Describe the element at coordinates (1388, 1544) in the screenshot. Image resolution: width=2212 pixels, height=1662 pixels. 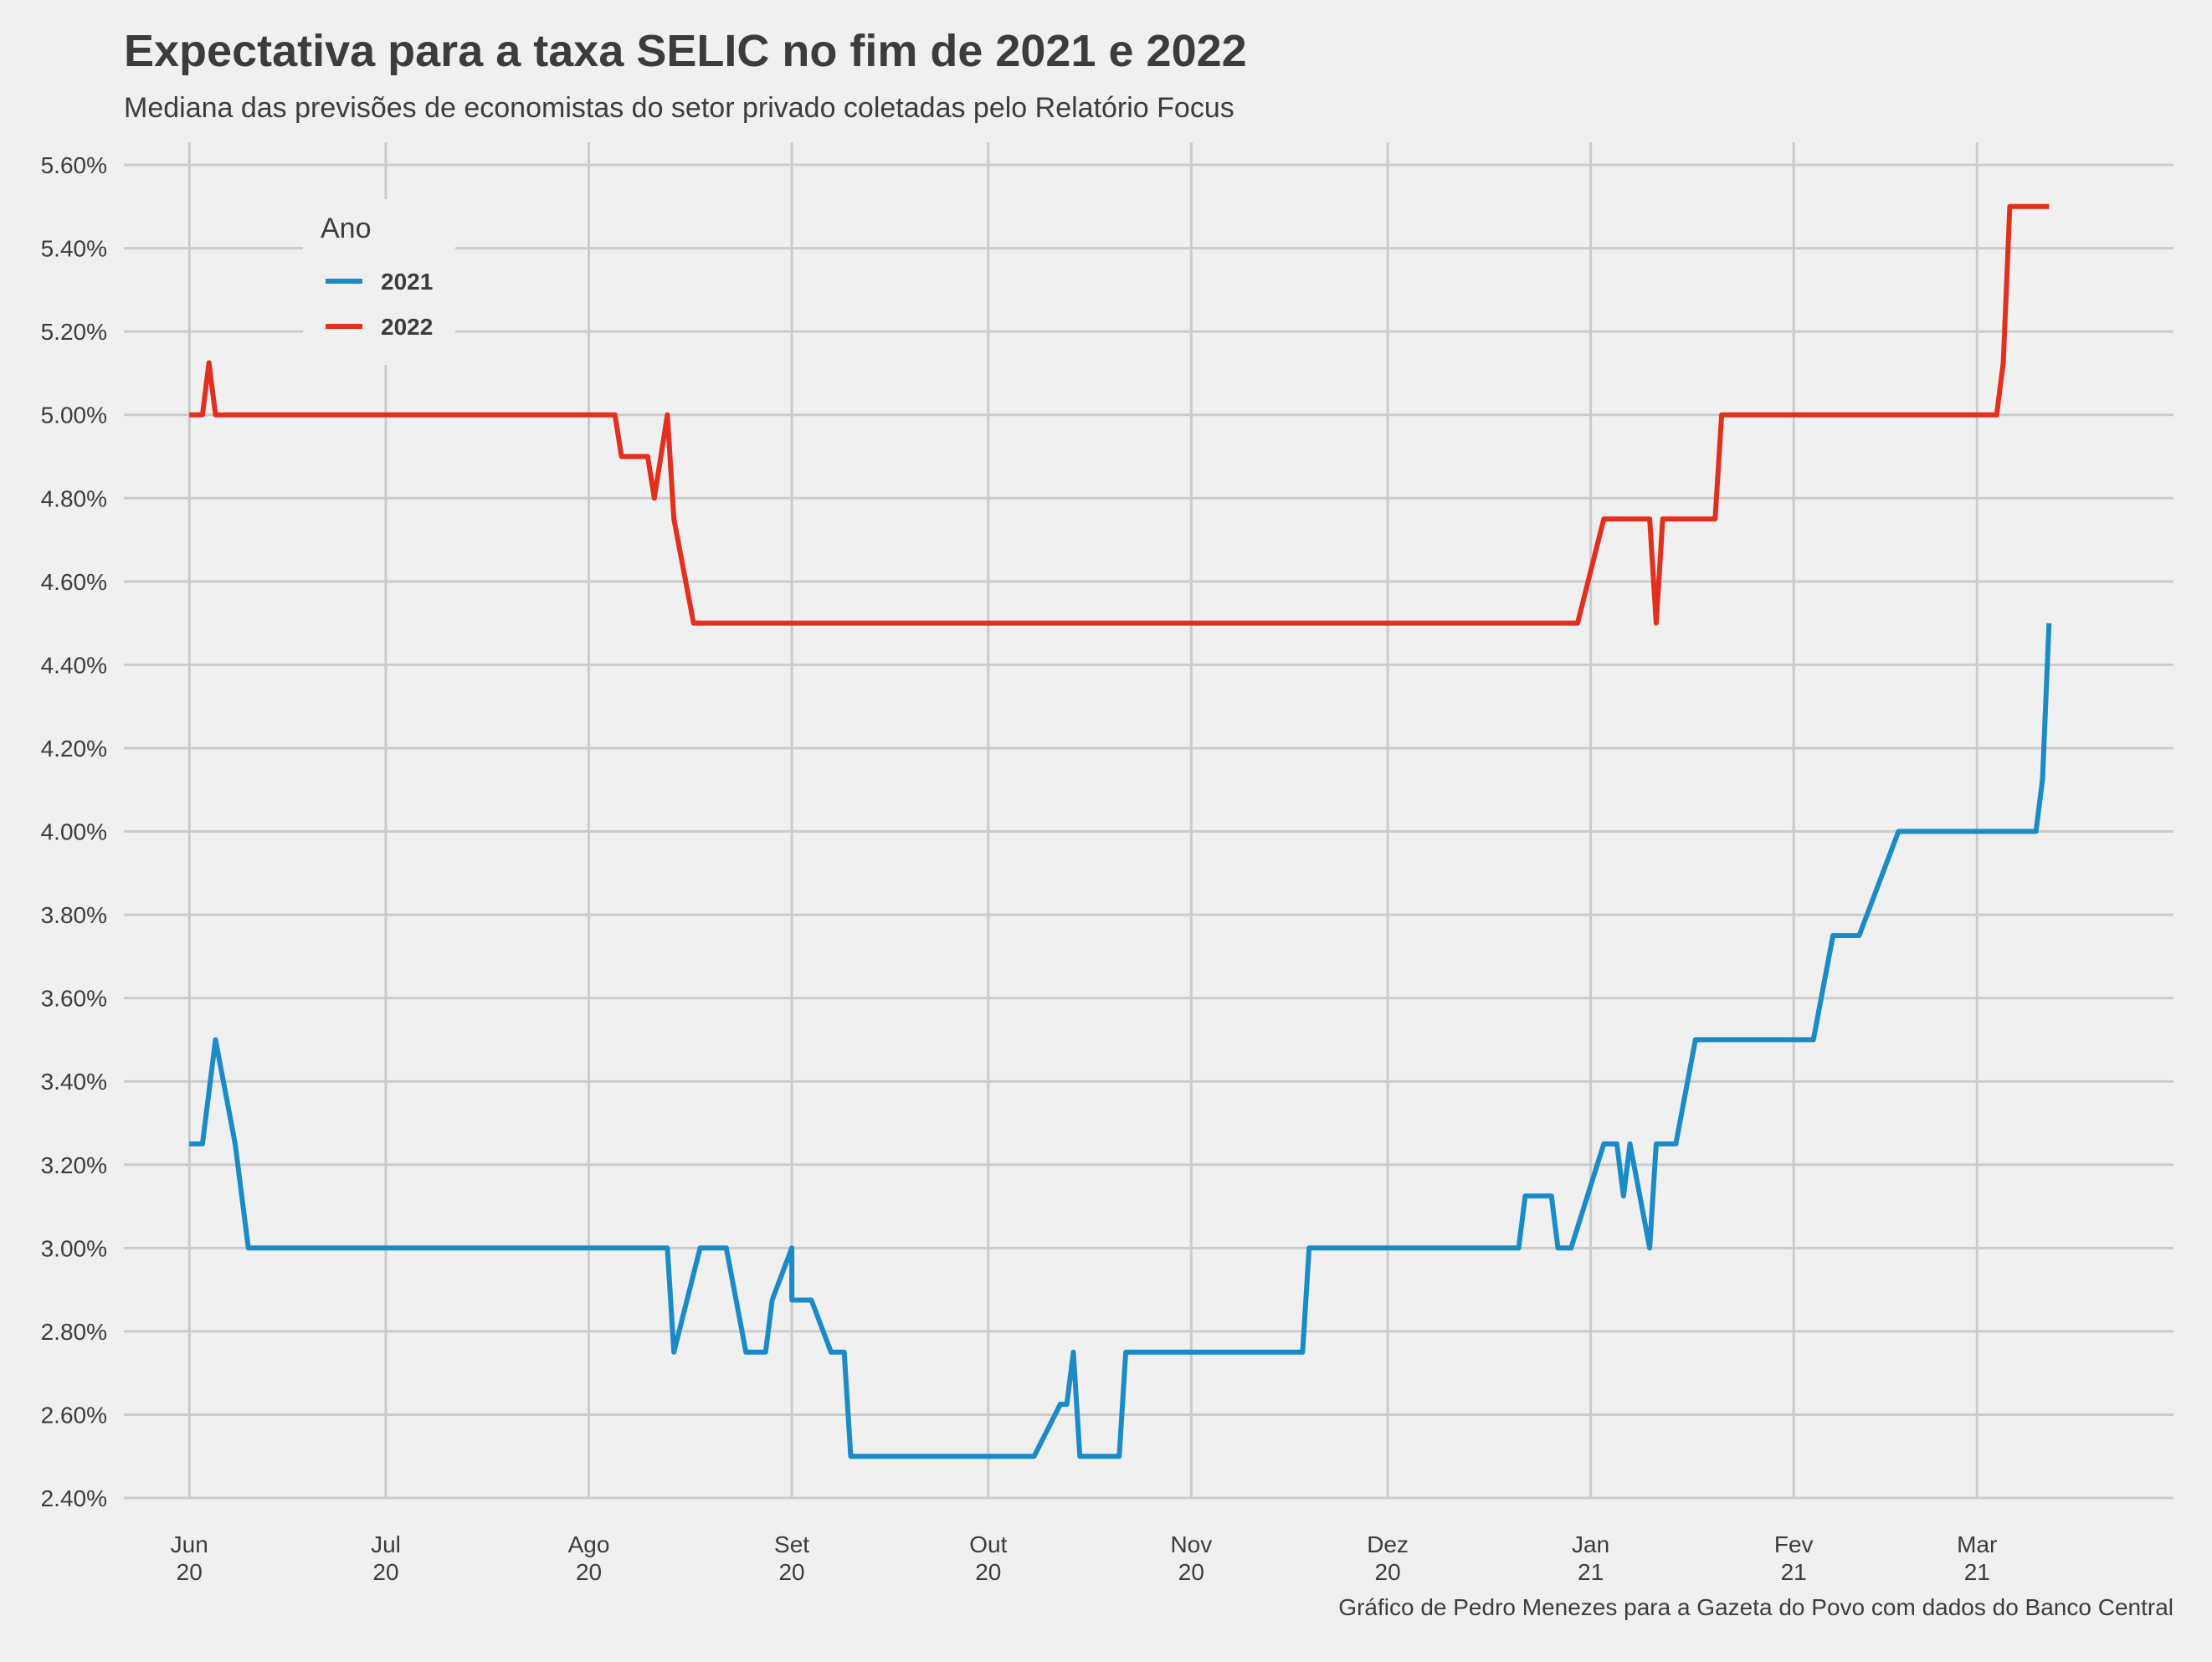
I see `x-tick-label-month: Dez` at that location.